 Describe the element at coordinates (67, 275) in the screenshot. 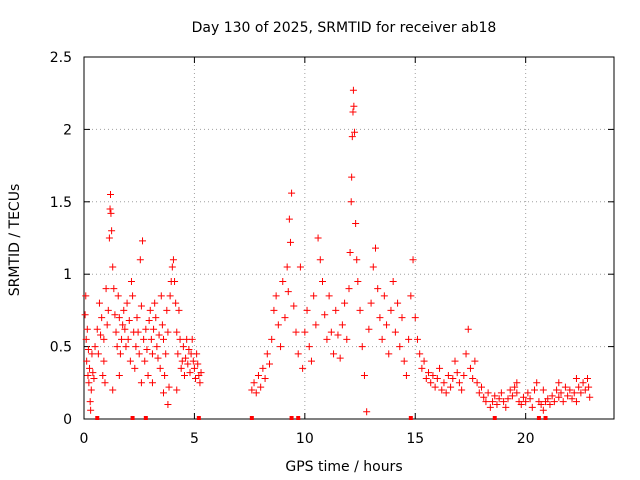

I see `y-tick-label: 1` at that location.